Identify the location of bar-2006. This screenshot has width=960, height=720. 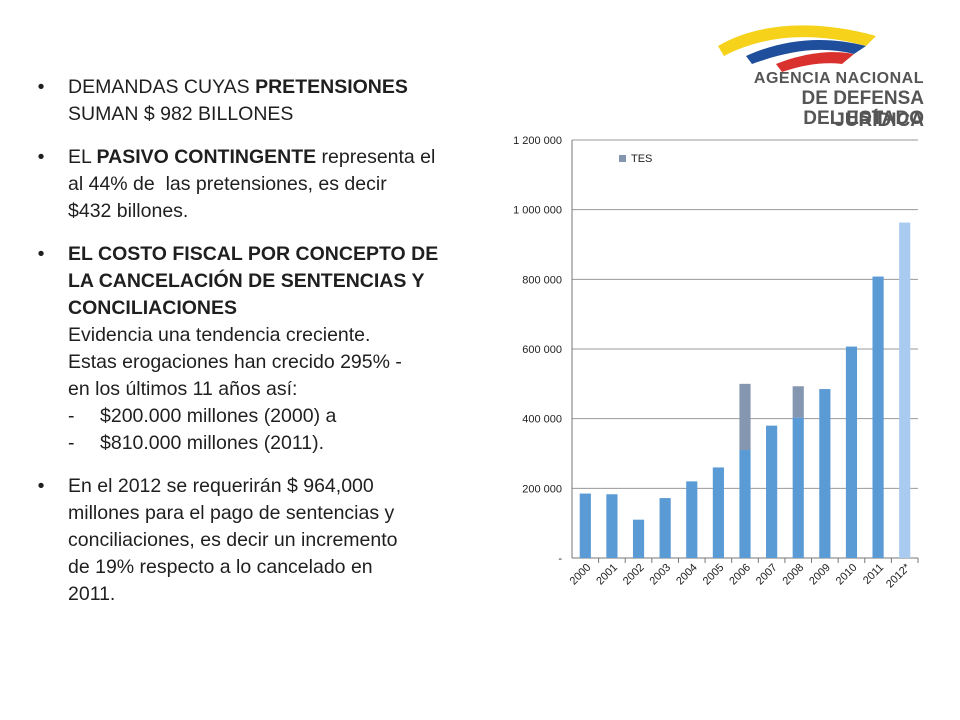
(745, 504).